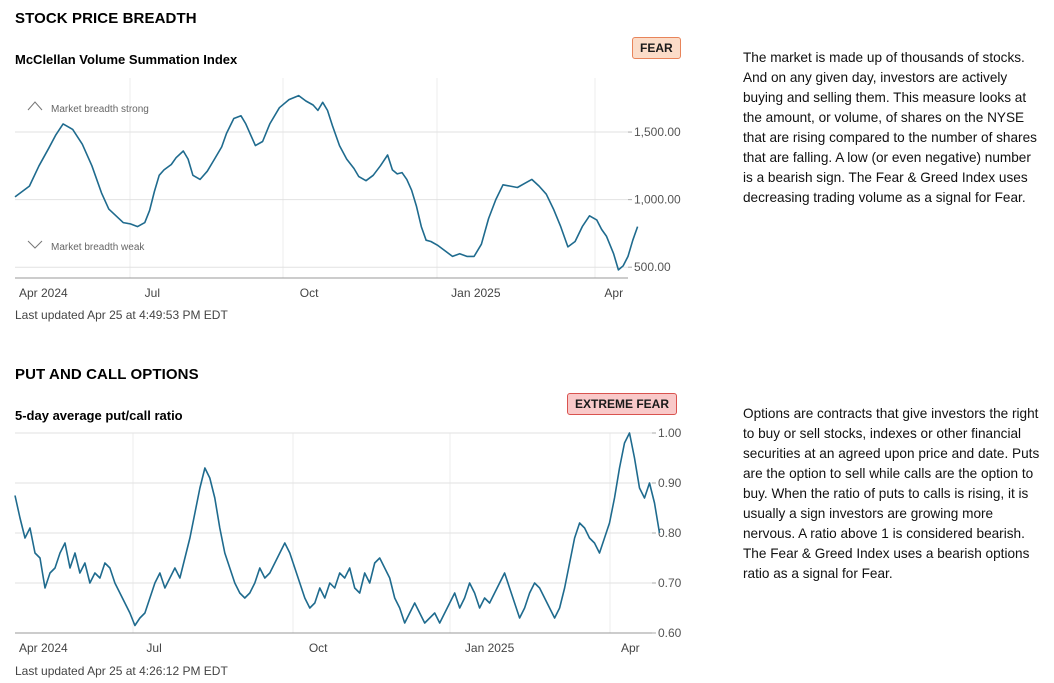 This screenshot has height=683, width=1054. Describe the element at coordinates (657, 200) in the screenshot. I see `y-tick-label: 1,000.00` at that location.